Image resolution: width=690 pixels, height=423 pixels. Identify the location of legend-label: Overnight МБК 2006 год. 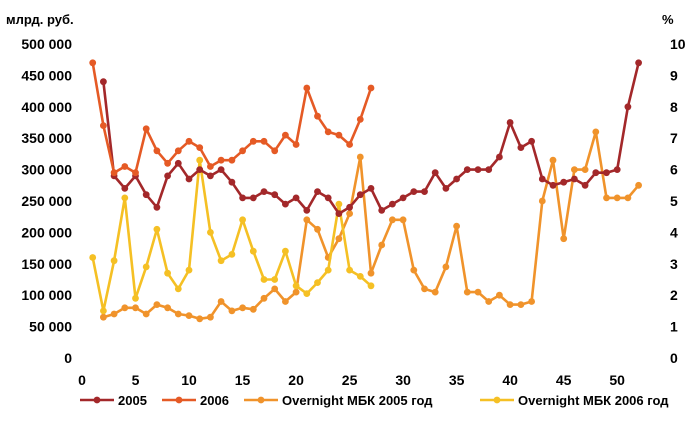
(593, 400).